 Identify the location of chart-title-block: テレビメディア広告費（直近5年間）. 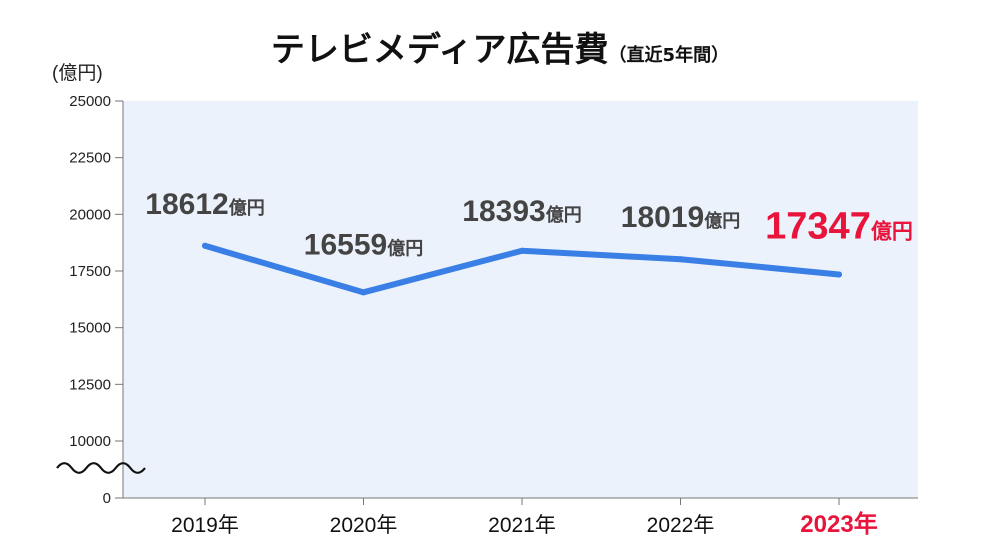
(500, 46).